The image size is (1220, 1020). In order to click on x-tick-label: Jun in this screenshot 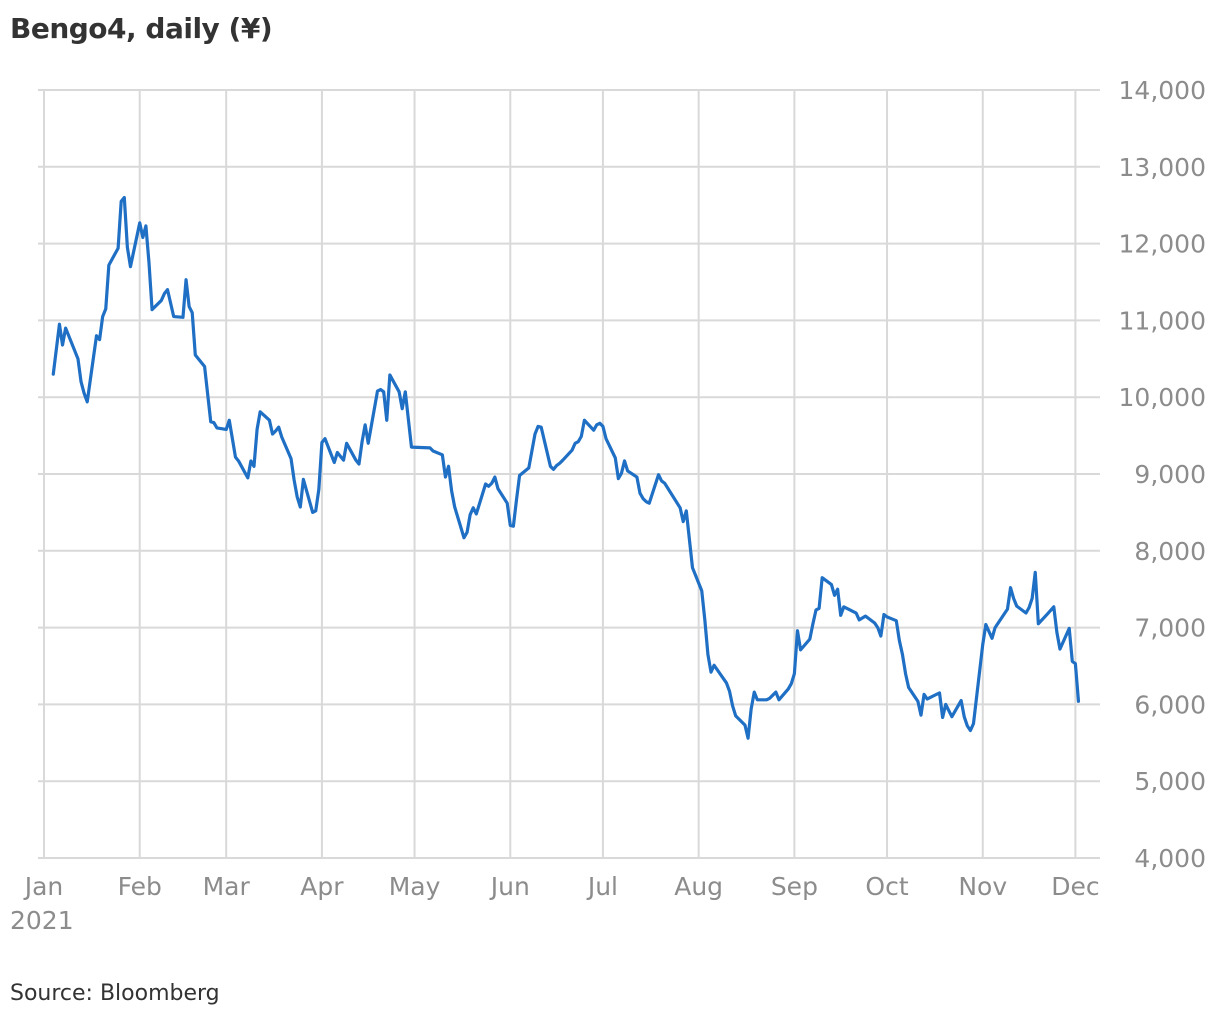, I will do `click(509, 886)`.